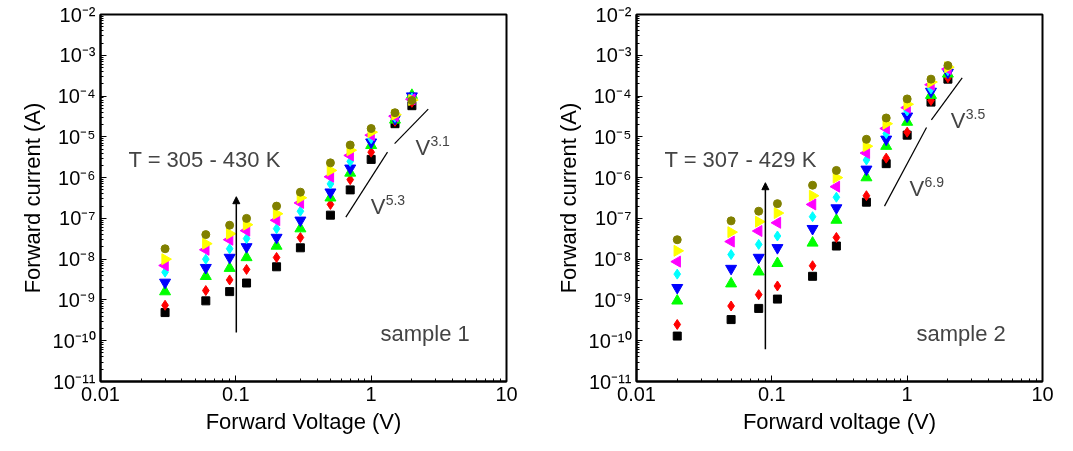 Image resolution: width=1073 pixels, height=451 pixels. I want to click on annotation: T = 305 - 430 K, so click(204, 159).